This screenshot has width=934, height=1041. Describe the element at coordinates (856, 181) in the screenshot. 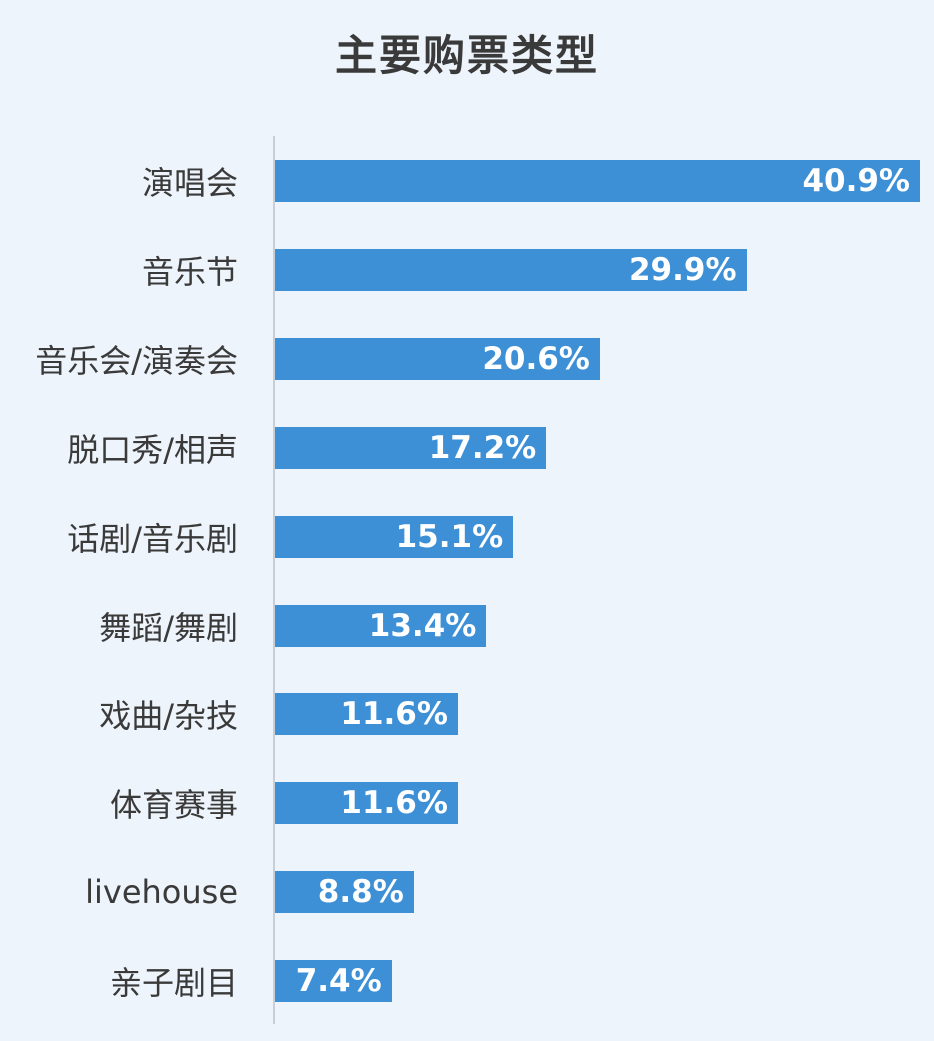

I see `value-label: 40.9%` at that location.